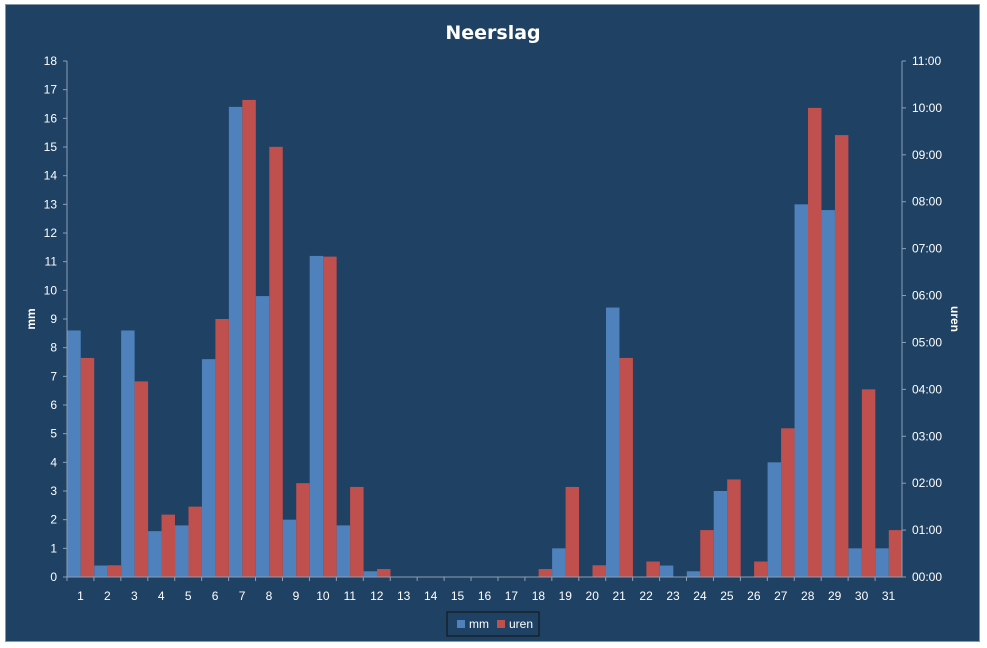  What do you see at coordinates (927, 436) in the screenshot?
I see `y2-tick-label: 03:00` at bounding box center [927, 436].